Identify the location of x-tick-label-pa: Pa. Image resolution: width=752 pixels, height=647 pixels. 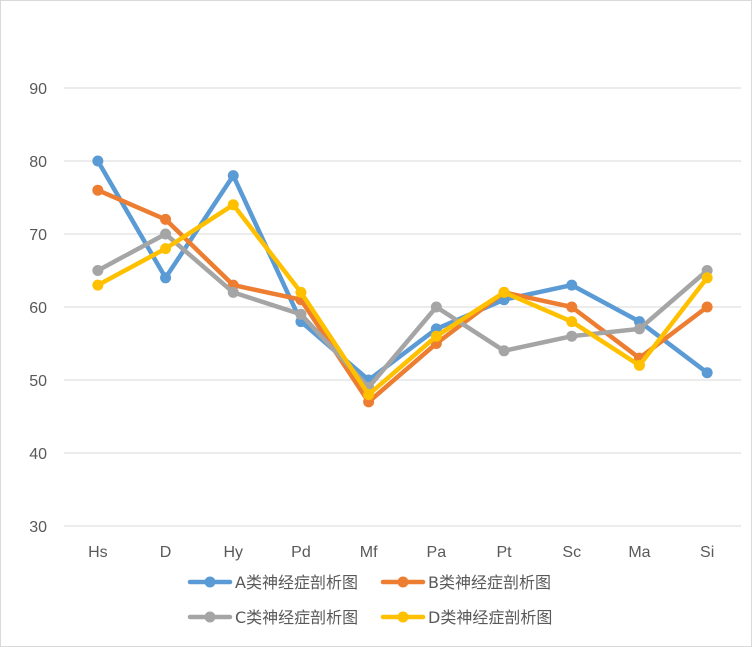
(437, 552).